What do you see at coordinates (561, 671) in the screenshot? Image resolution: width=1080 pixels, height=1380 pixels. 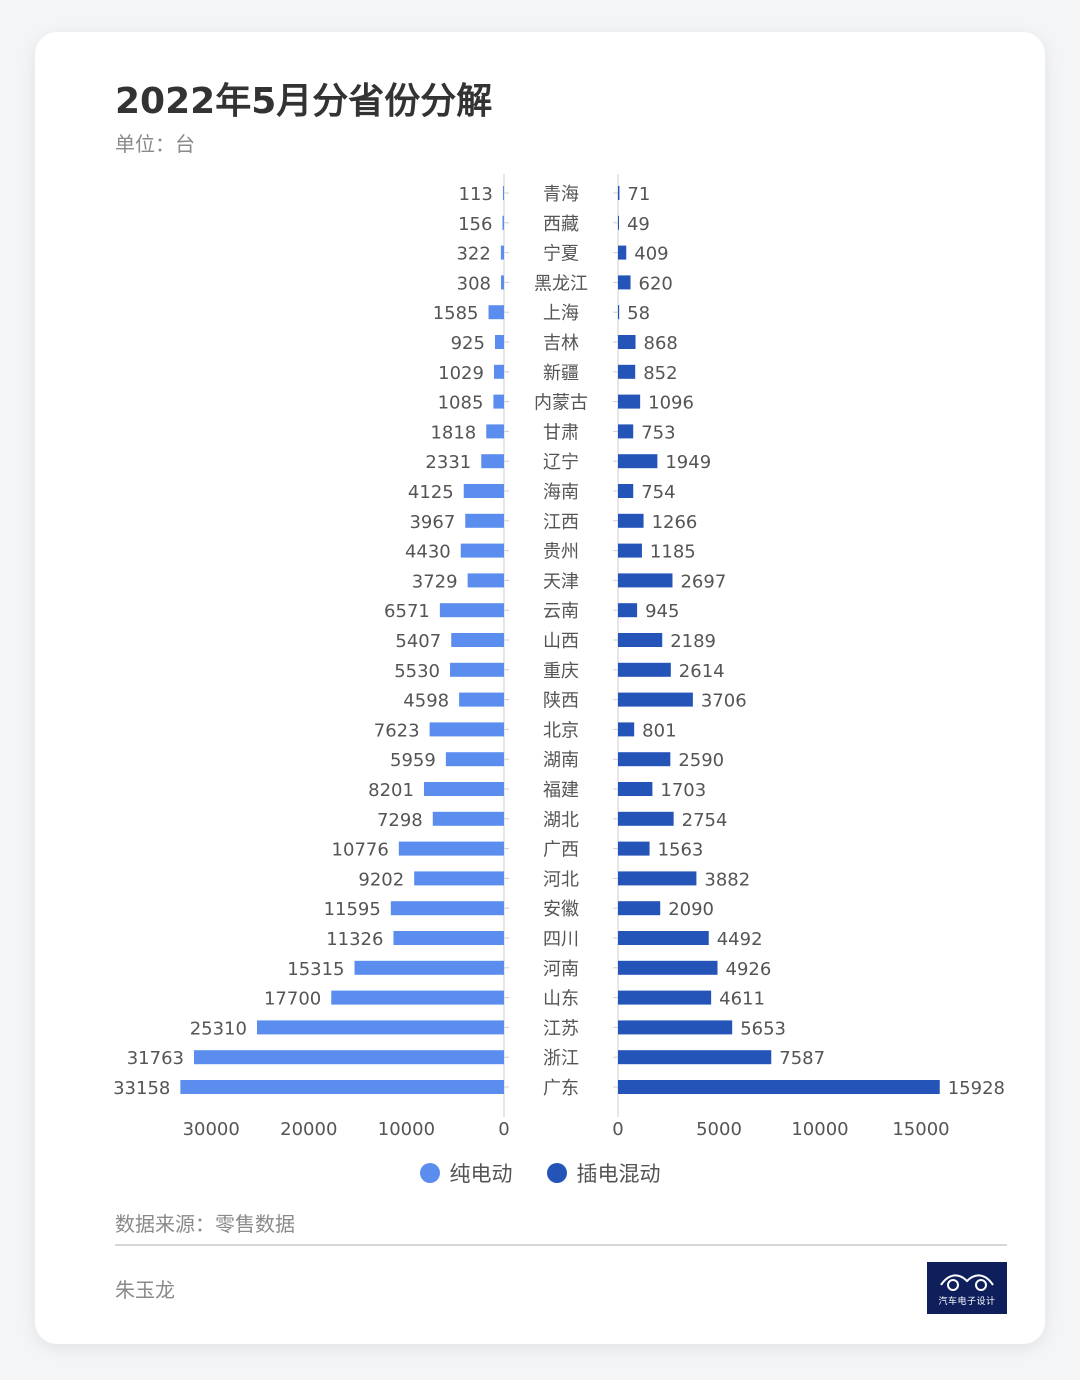 I see `category-label: 重庆` at bounding box center [561, 671].